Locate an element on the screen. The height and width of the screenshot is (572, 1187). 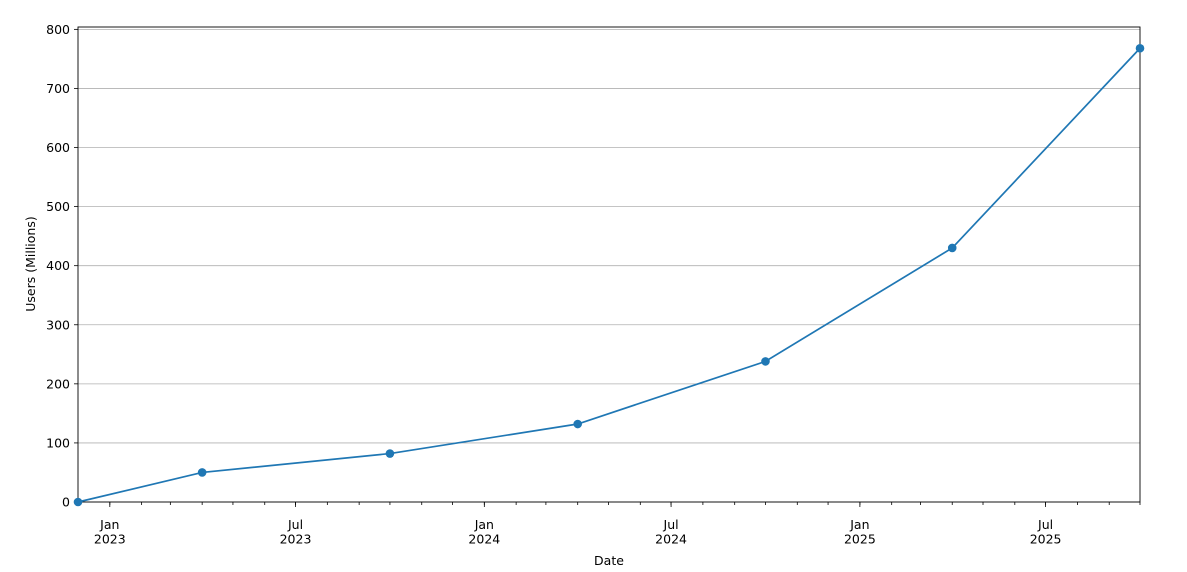
y-axis-label: Users (Millions) is located at coordinates (30, 264).